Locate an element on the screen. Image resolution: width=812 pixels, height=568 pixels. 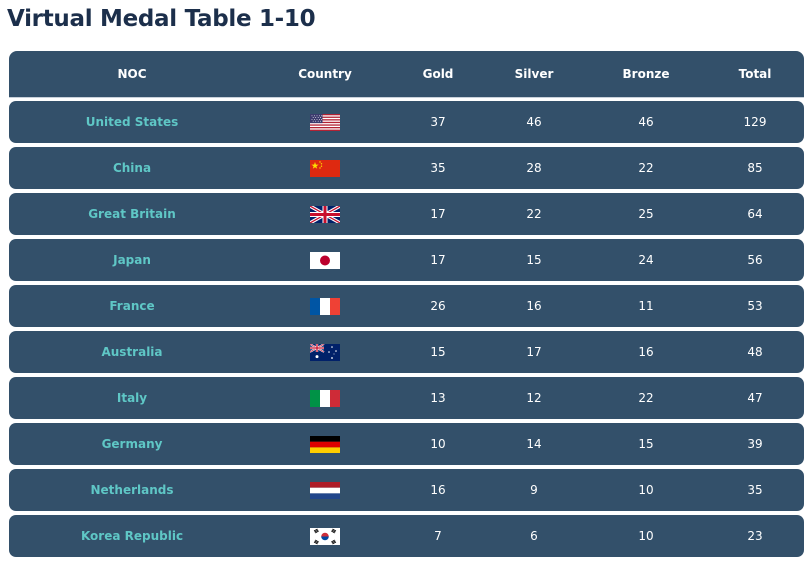
bronze-count: 46 is located at coordinates (646, 122).